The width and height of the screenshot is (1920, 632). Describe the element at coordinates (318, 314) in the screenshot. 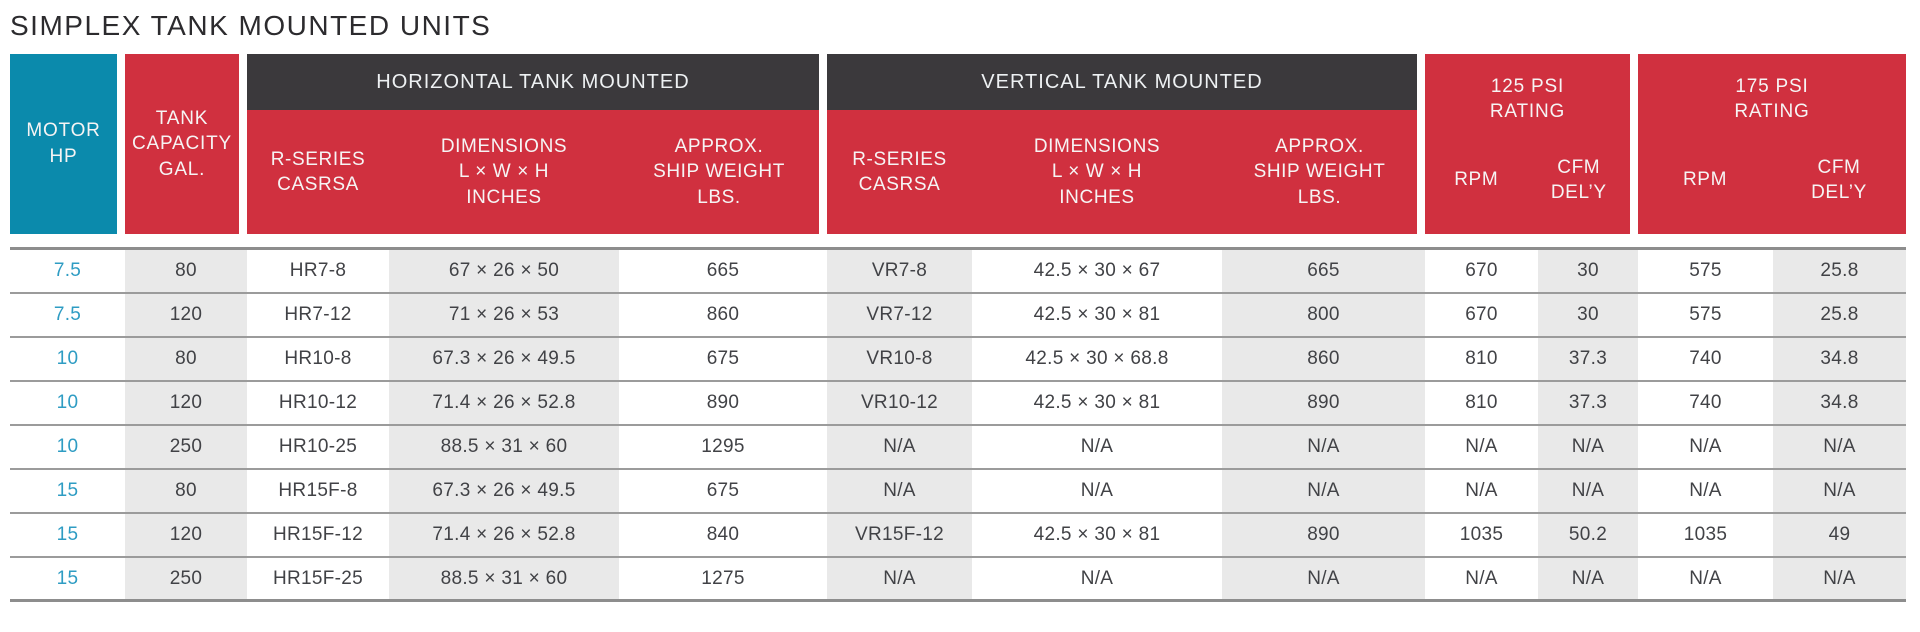

I see `cell-h-model: HR7-12` at that location.